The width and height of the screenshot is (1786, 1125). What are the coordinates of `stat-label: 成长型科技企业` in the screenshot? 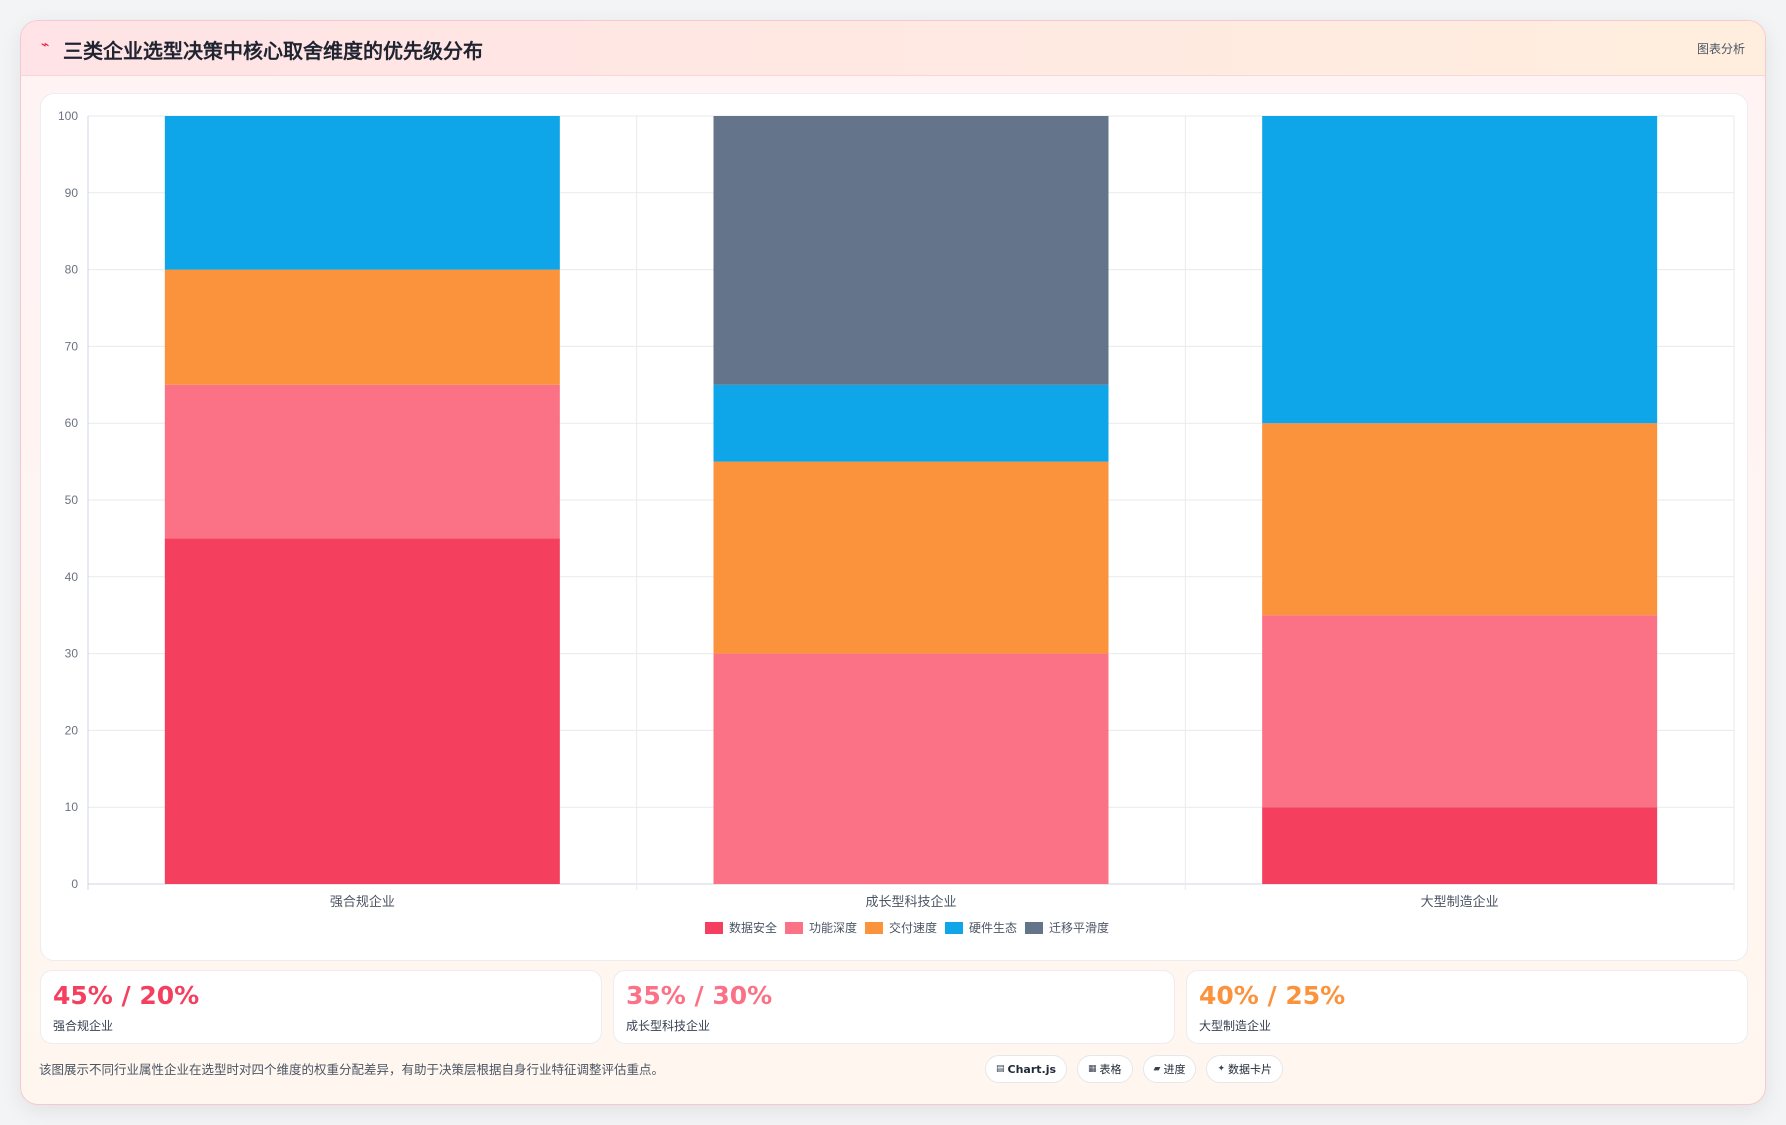 It's located at (668, 1026).